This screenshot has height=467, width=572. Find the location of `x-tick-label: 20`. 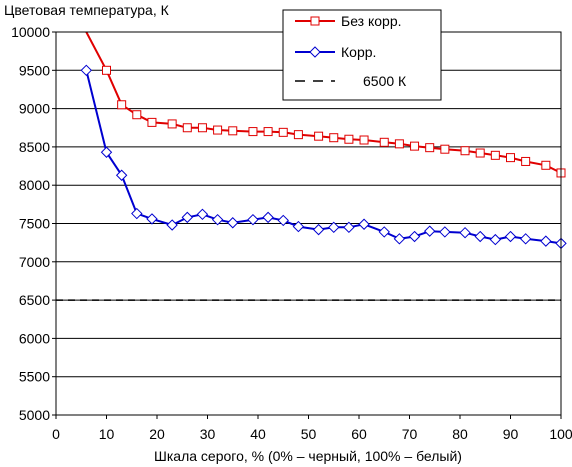

x-tick-label: 20 is located at coordinates (157, 434).